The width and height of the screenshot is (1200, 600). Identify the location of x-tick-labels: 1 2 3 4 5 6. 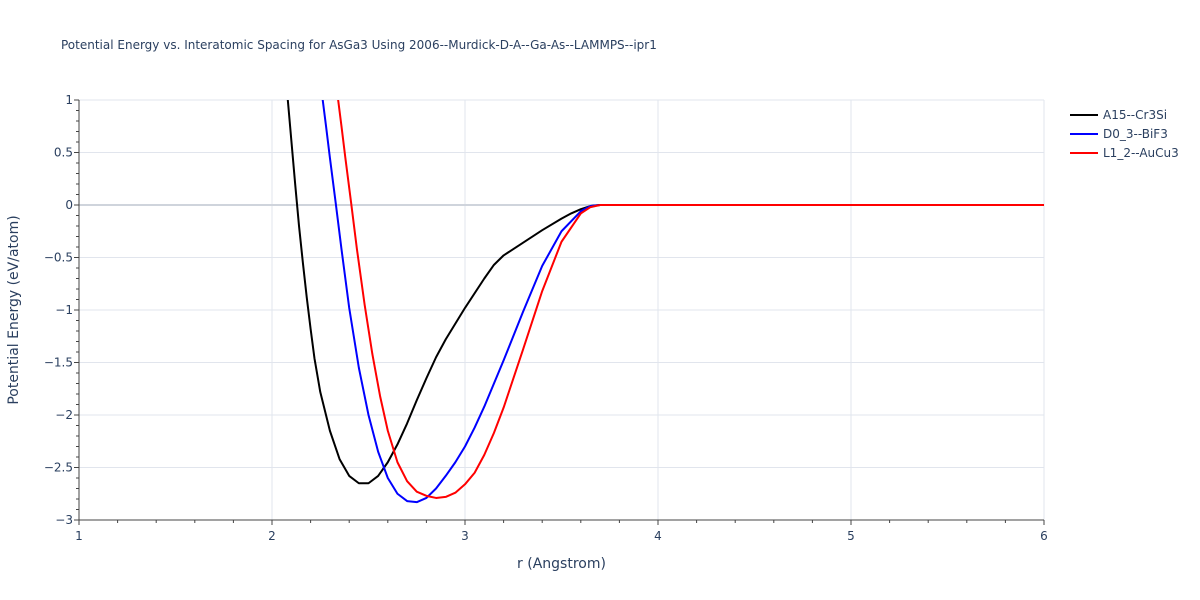
(561, 536).